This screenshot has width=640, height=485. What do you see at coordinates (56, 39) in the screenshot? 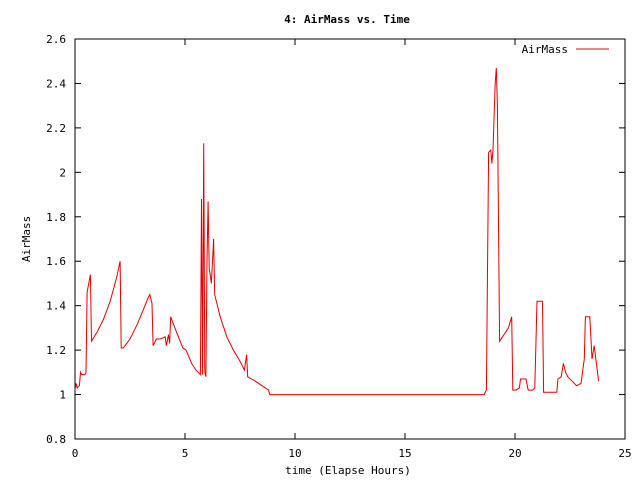
I see `y-tick-label: 2.6` at bounding box center [56, 39].